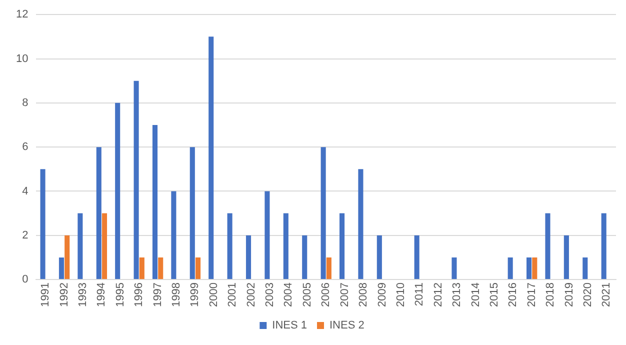  What do you see at coordinates (139, 295) in the screenshot?
I see `x-tick-label: 1996` at bounding box center [139, 295].